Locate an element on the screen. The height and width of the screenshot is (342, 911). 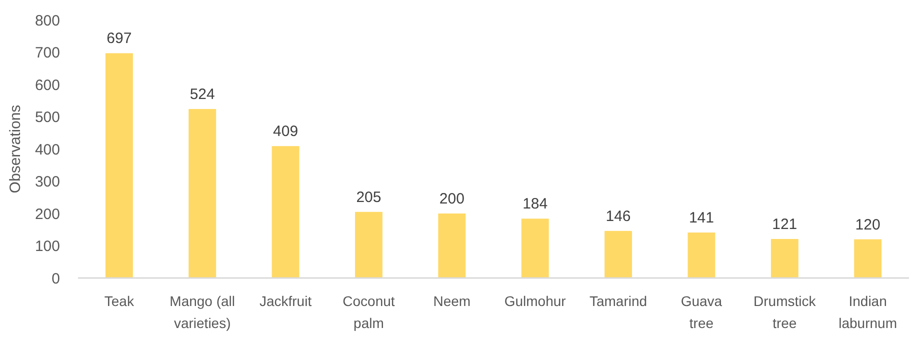
y-tick-label: 100 is located at coordinates (47, 246).